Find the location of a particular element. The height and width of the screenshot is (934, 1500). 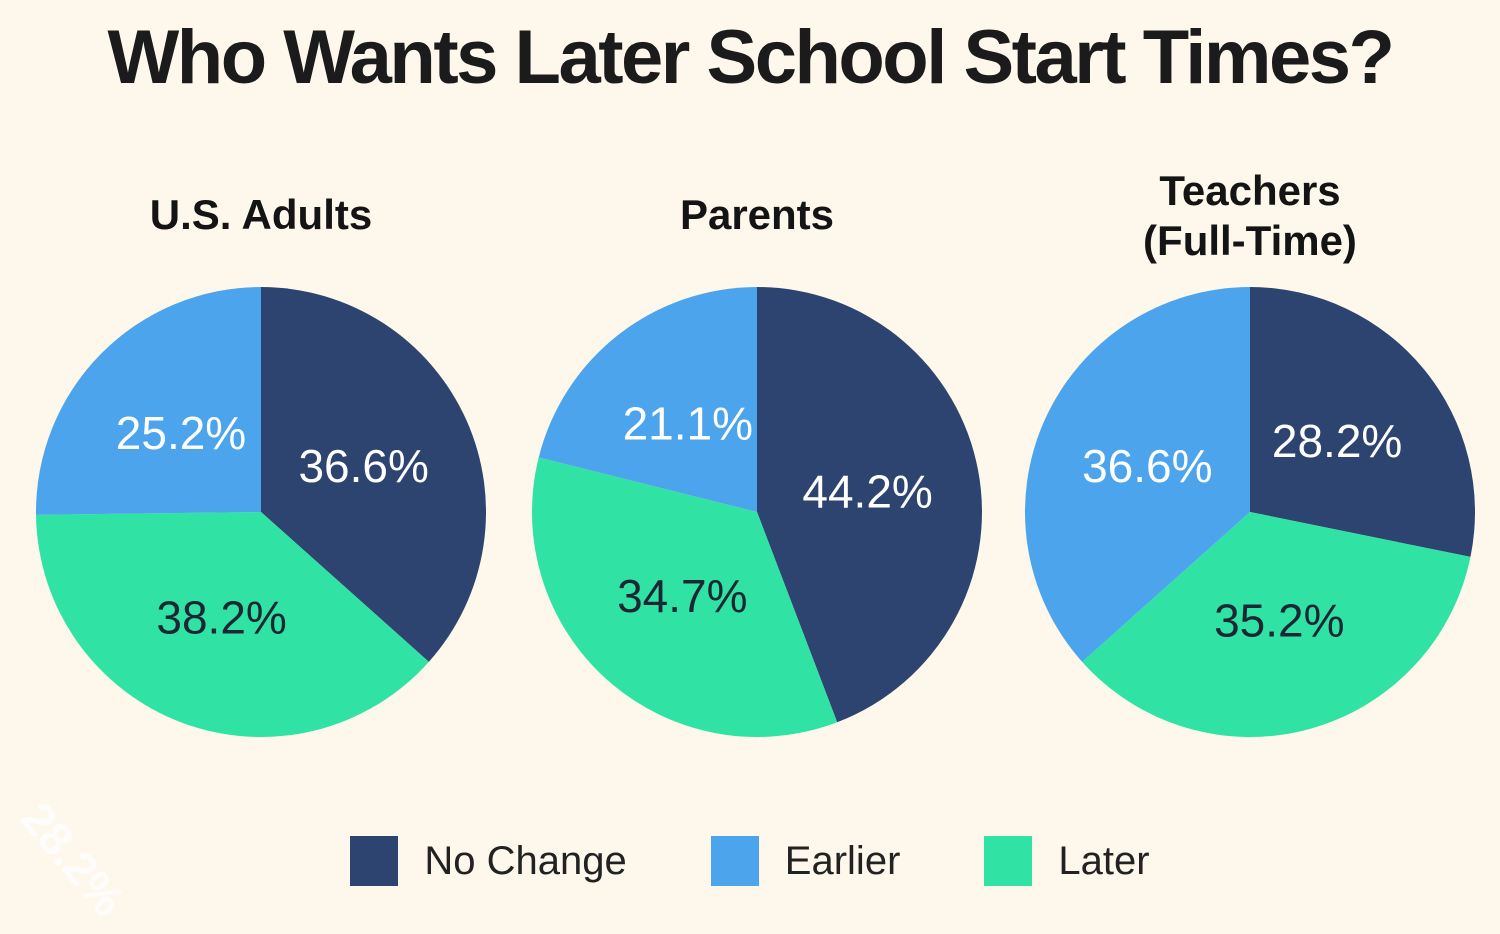

legend-swatch-earlier is located at coordinates (734, 861).